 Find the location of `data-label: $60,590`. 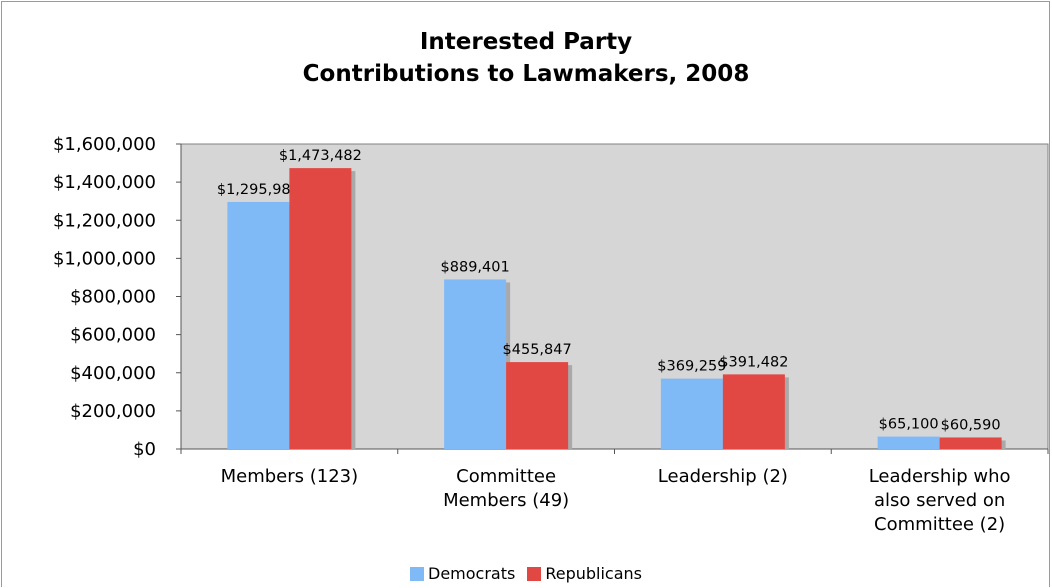

data-label: $60,590 is located at coordinates (971, 425).